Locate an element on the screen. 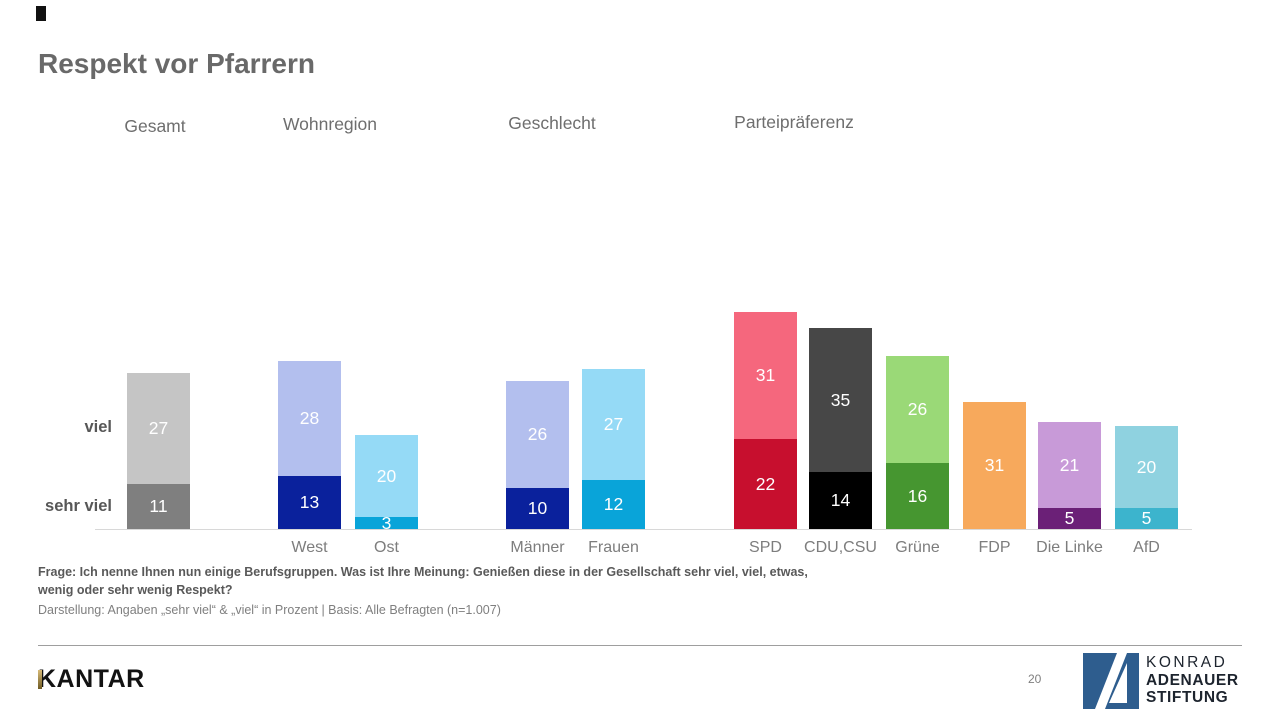  kantar-wordmark: KANTAR is located at coordinates (91, 679).